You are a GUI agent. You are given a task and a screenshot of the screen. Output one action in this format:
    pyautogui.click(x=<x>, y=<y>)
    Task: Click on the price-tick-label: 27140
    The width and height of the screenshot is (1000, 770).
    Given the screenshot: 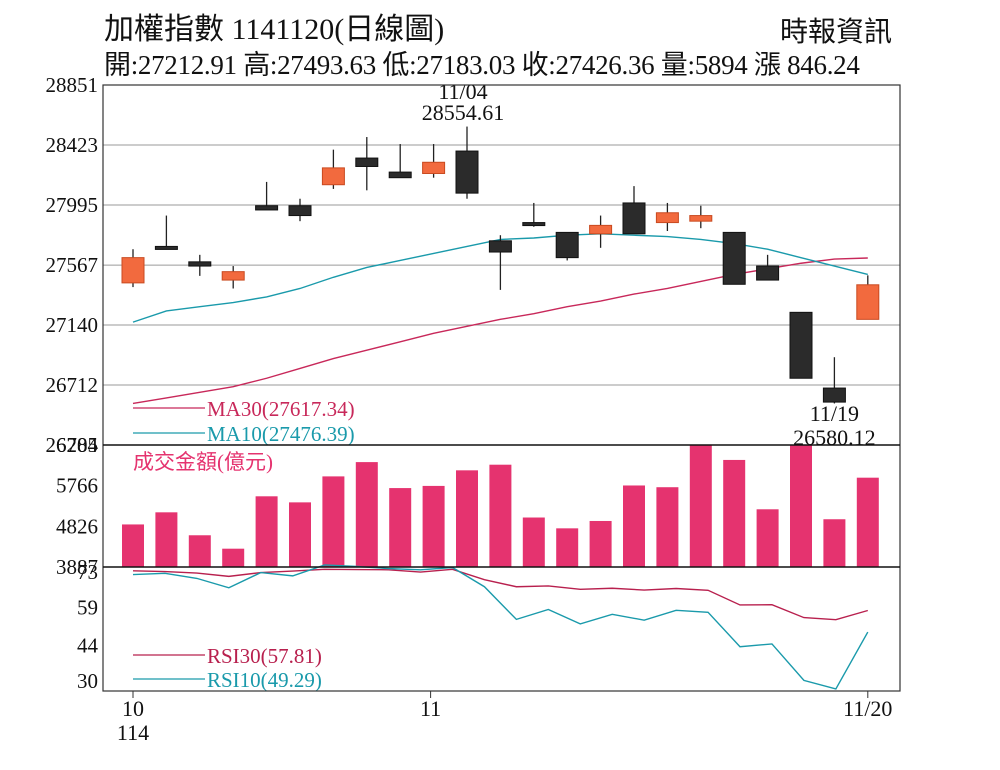 What is the action you would take?
    pyautogui.click(x=72, y=325)
    